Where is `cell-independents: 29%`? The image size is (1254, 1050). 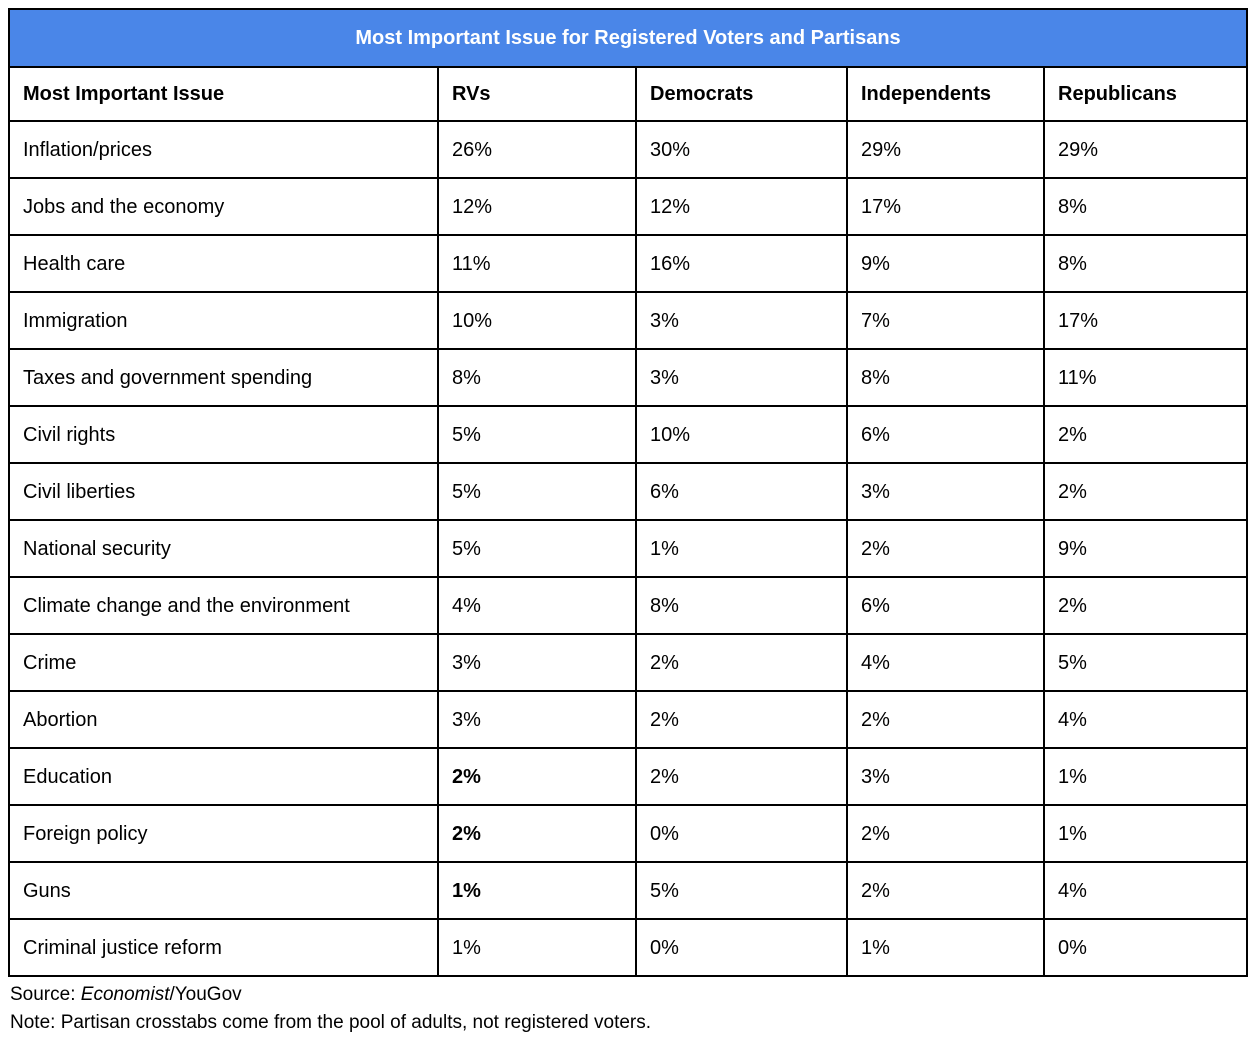
cell-independents: 29% is located at coordinates (945, 149).